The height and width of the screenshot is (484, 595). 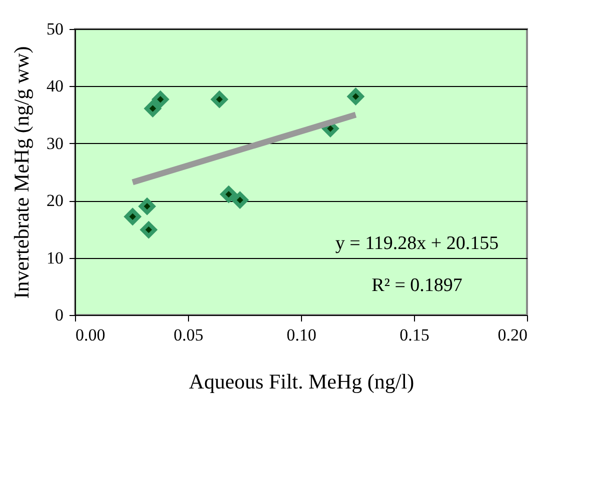 What do you see at coordinates (55, 200) in the screenshot?
I see `y-tick-label: 20` at bounding box center [55, 200].